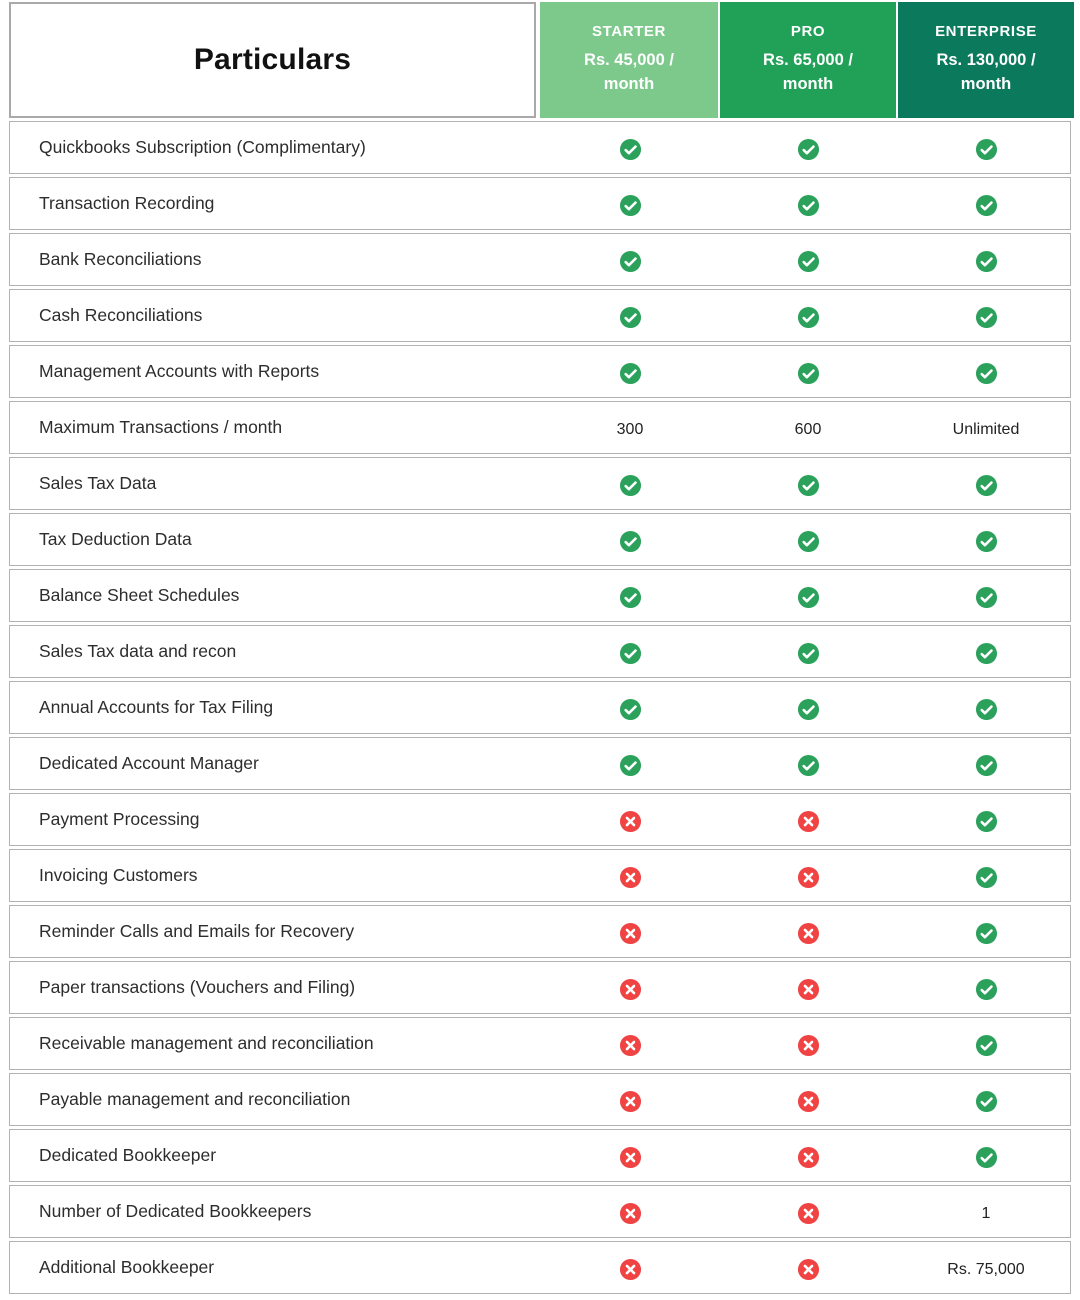 Image resolution: width=1080 pixels, height=1300 pixels. What do you see at coordinates (121, 315) in the screenshot?
I see `feature-label: Cash Reconciliations` at bounding box center [121, 315].